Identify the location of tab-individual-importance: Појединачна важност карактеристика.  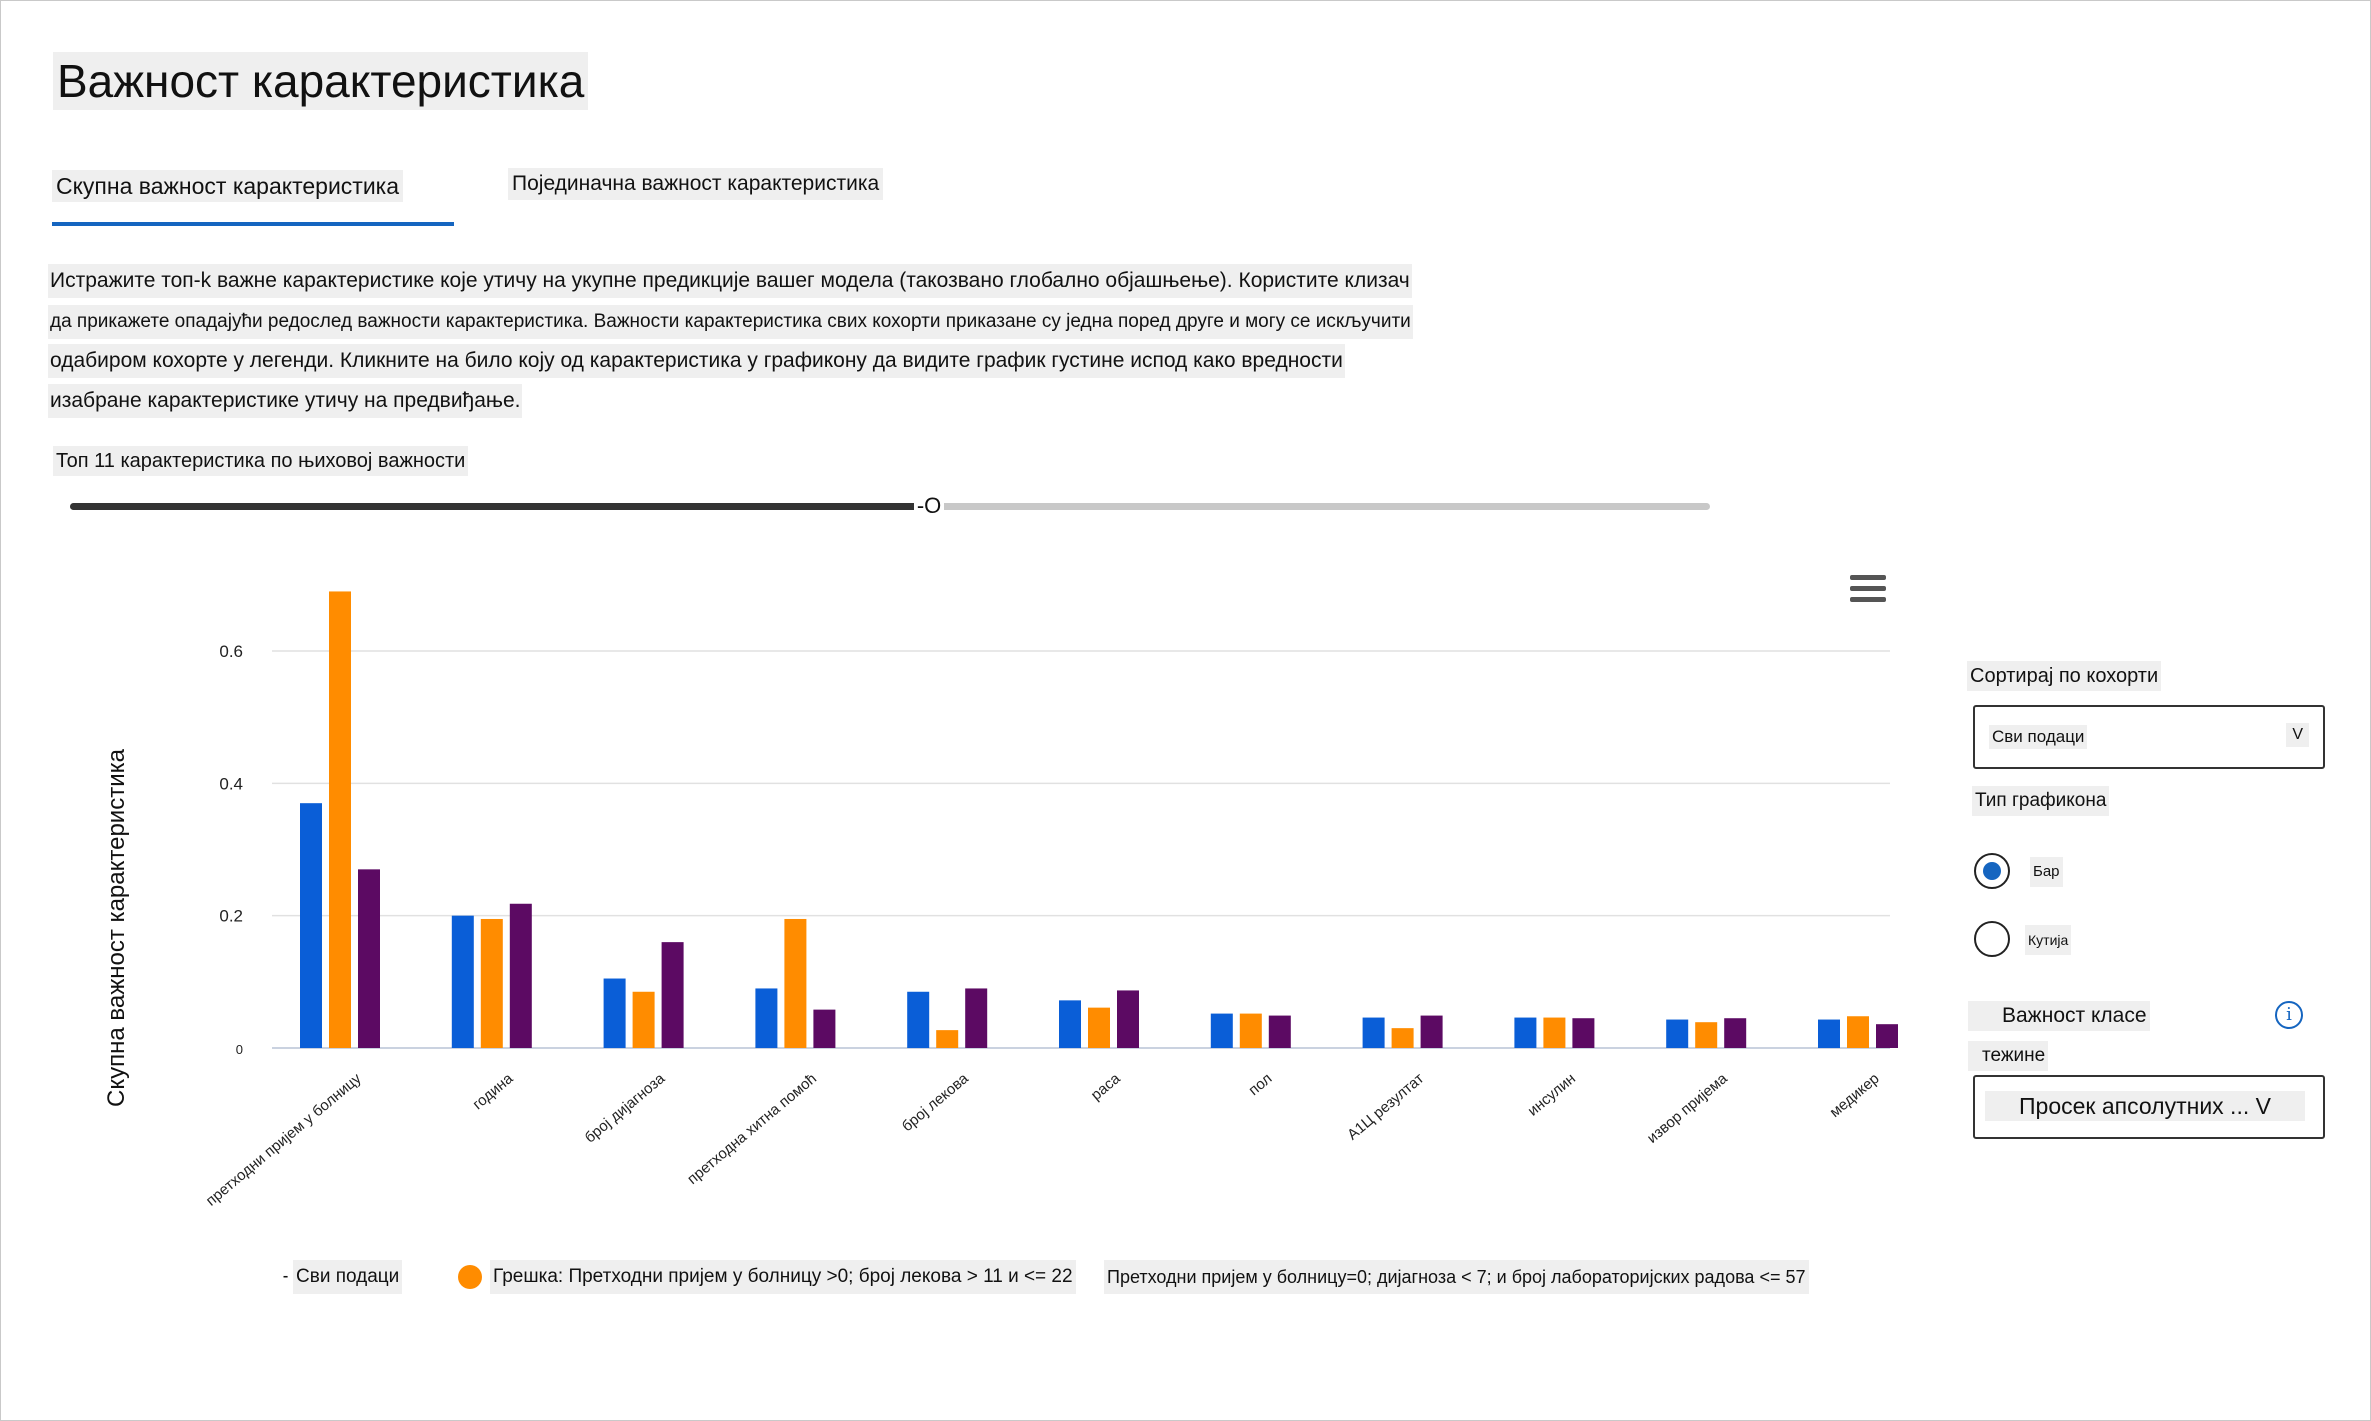
(696, 184).